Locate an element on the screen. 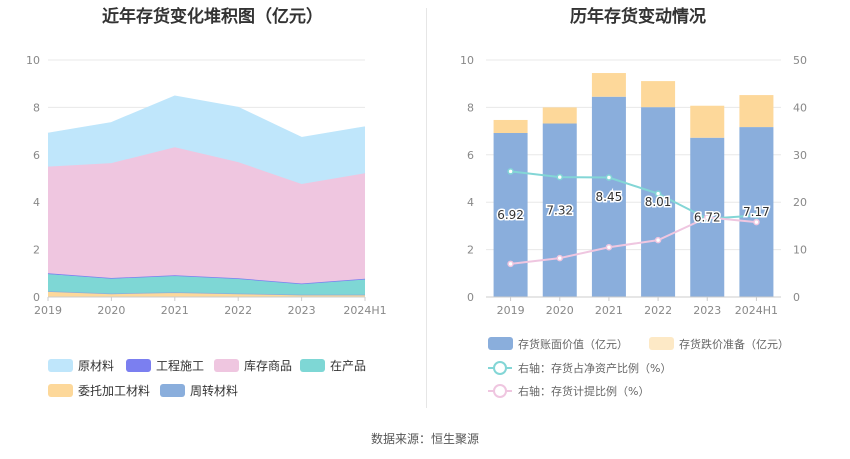  legend-label: 周转材料 is located at coordinates (214, 390).